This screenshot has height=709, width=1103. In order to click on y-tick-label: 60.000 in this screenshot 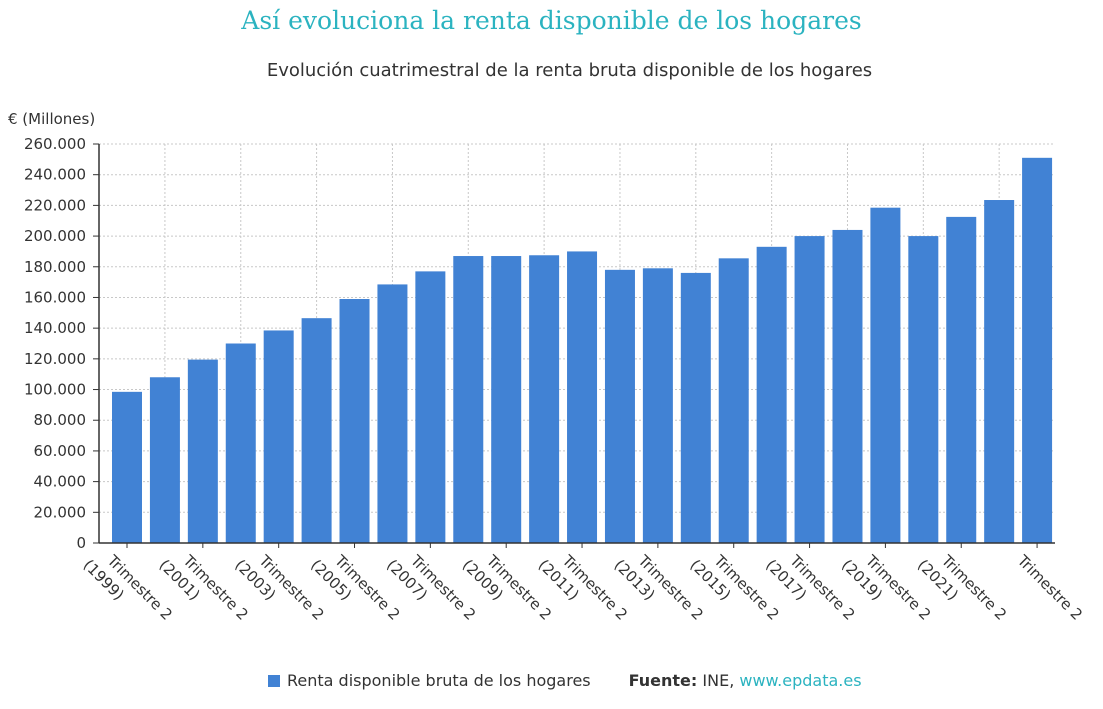, I will do `click(60, 451)`.